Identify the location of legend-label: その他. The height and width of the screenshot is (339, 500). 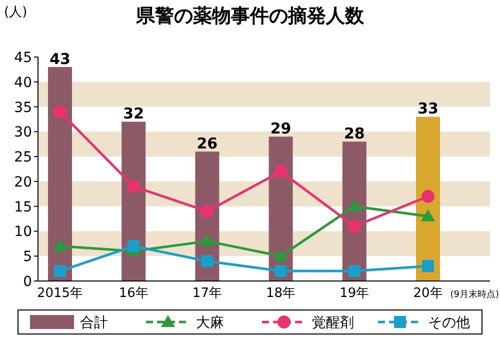
(449, 323).